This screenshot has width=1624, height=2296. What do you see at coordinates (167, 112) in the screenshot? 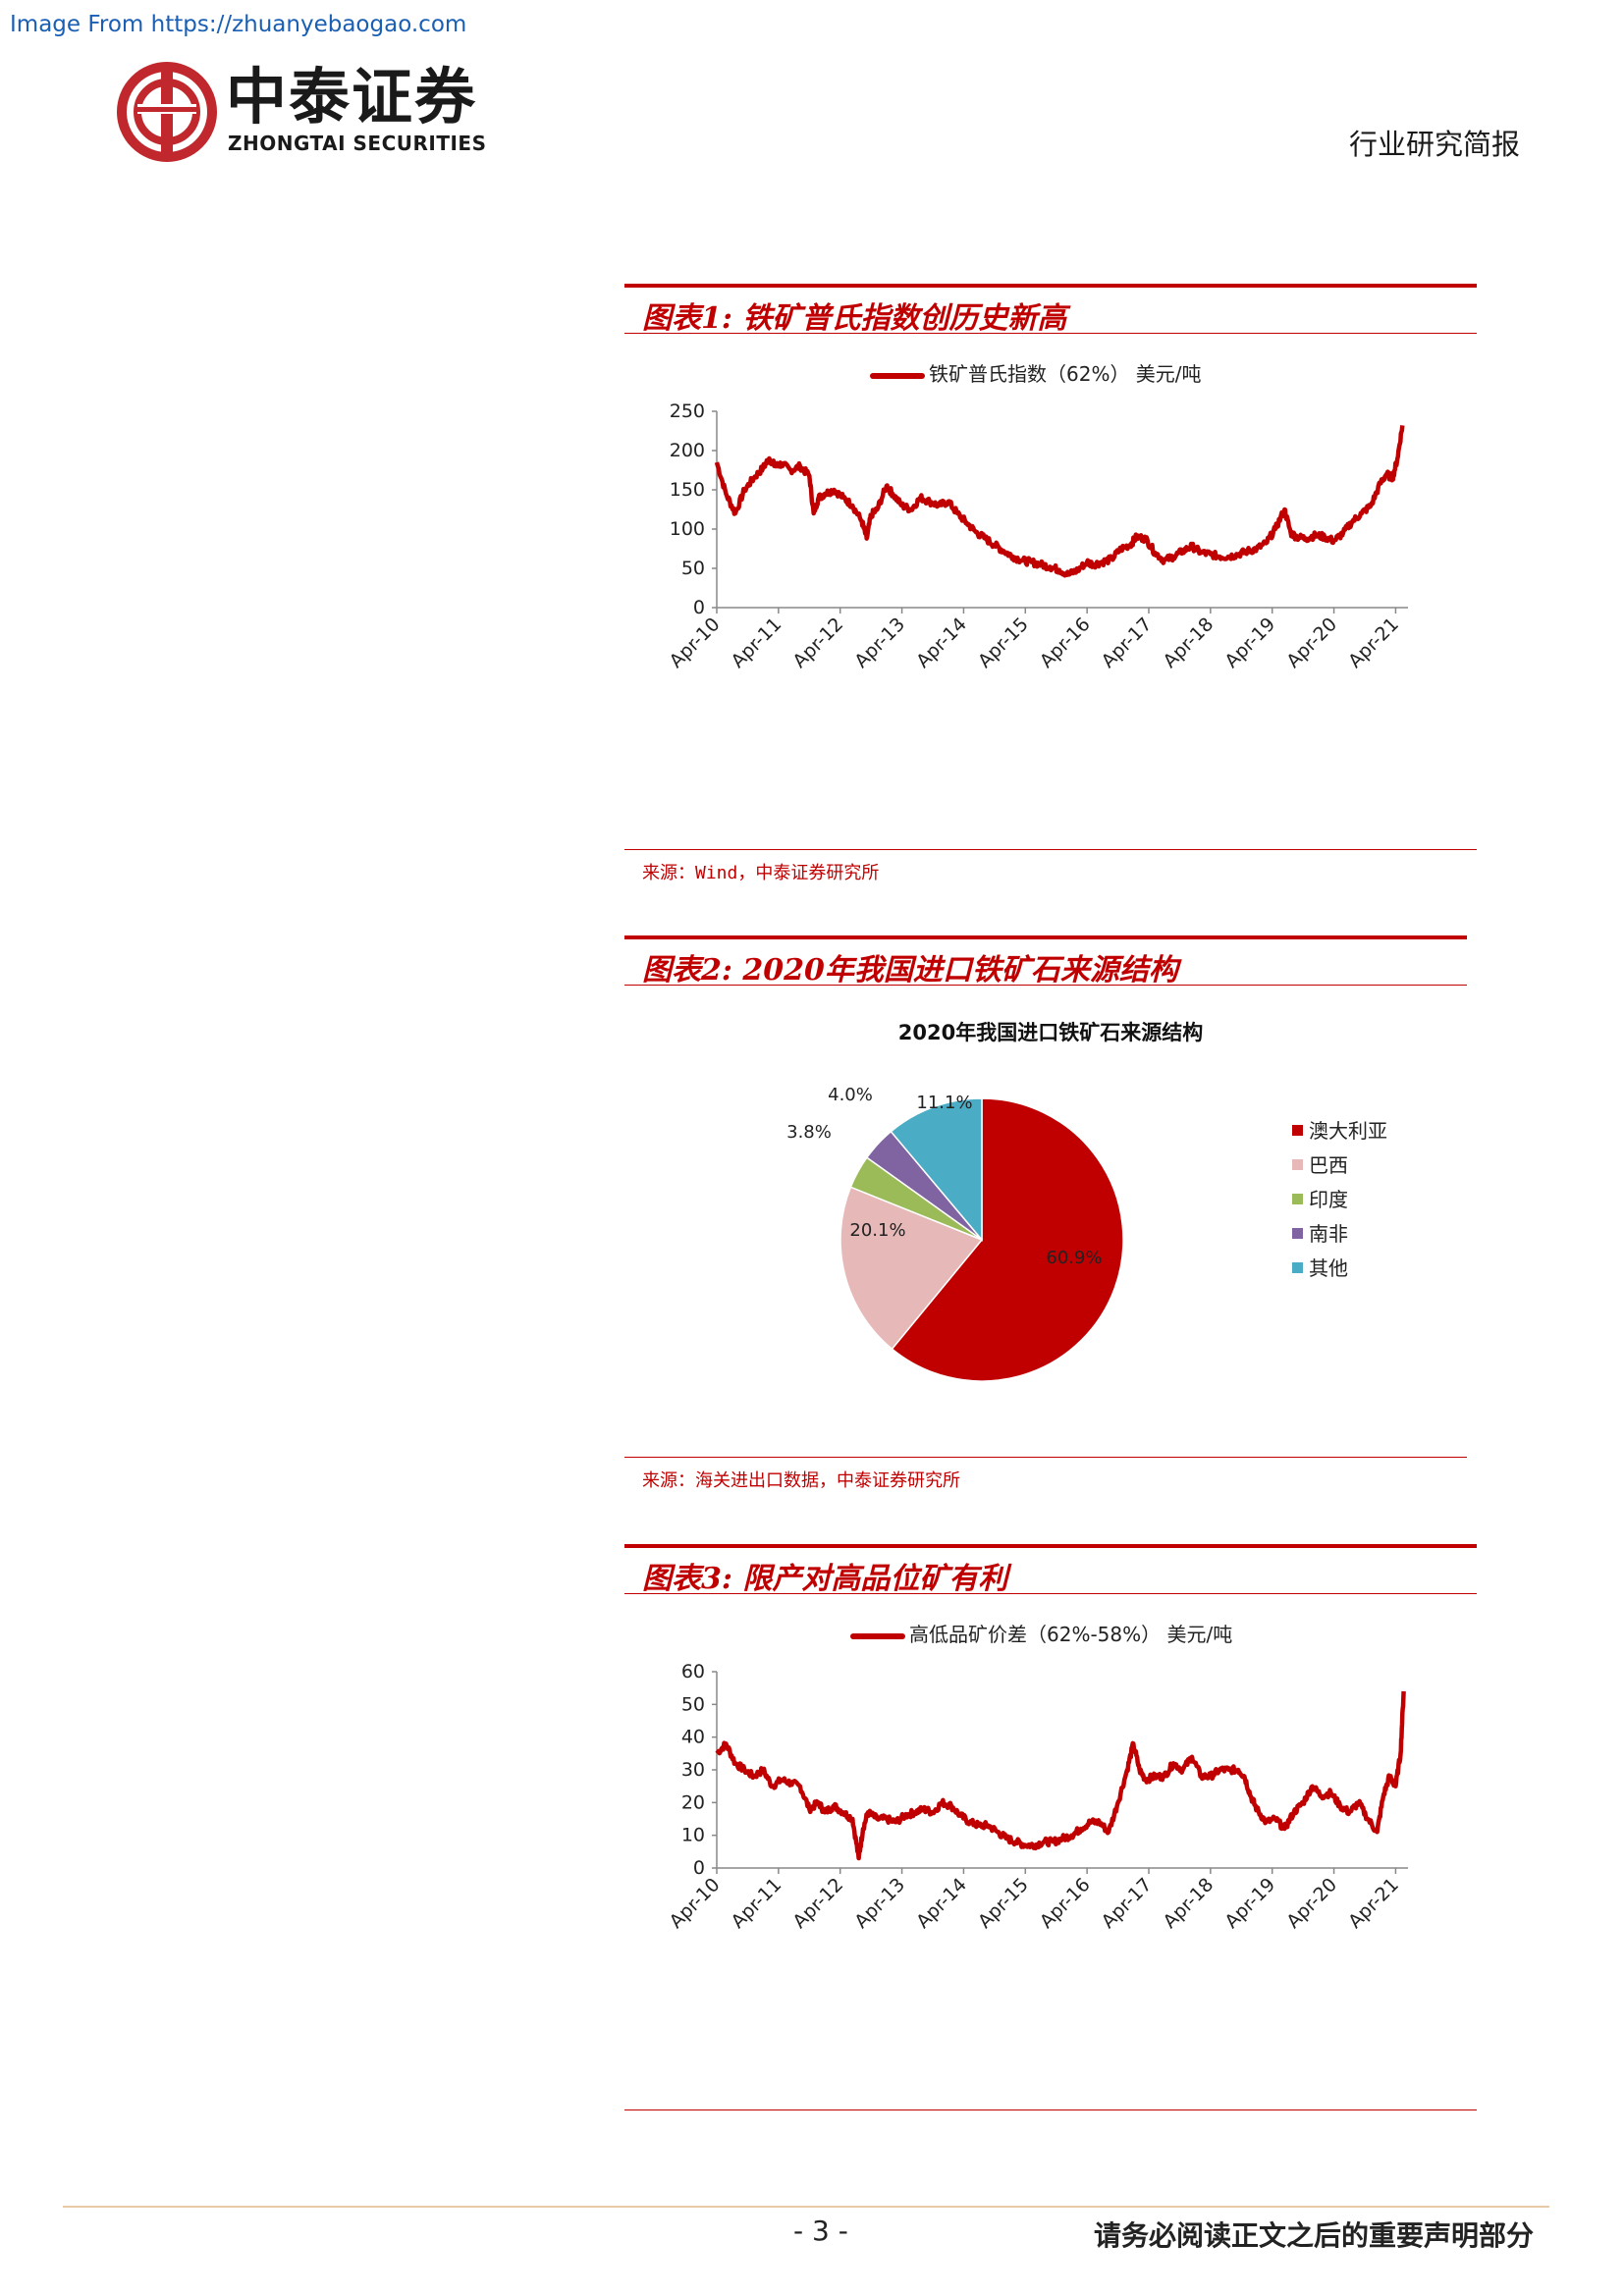
I see `logo-emblem-icon` at bounding box center [167, 112].